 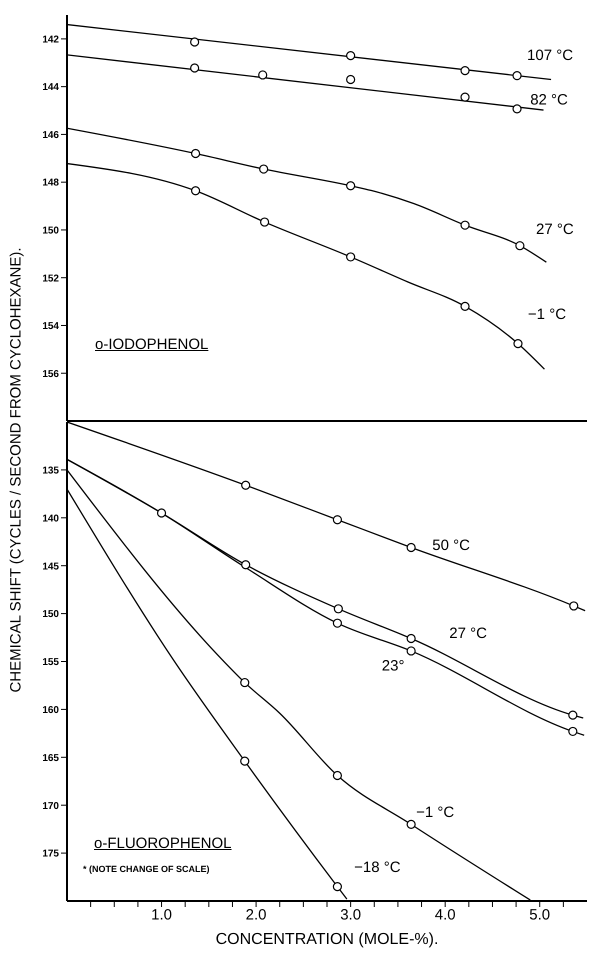 I want to click on y-tick-label: 144, so click(x=51, y=88).